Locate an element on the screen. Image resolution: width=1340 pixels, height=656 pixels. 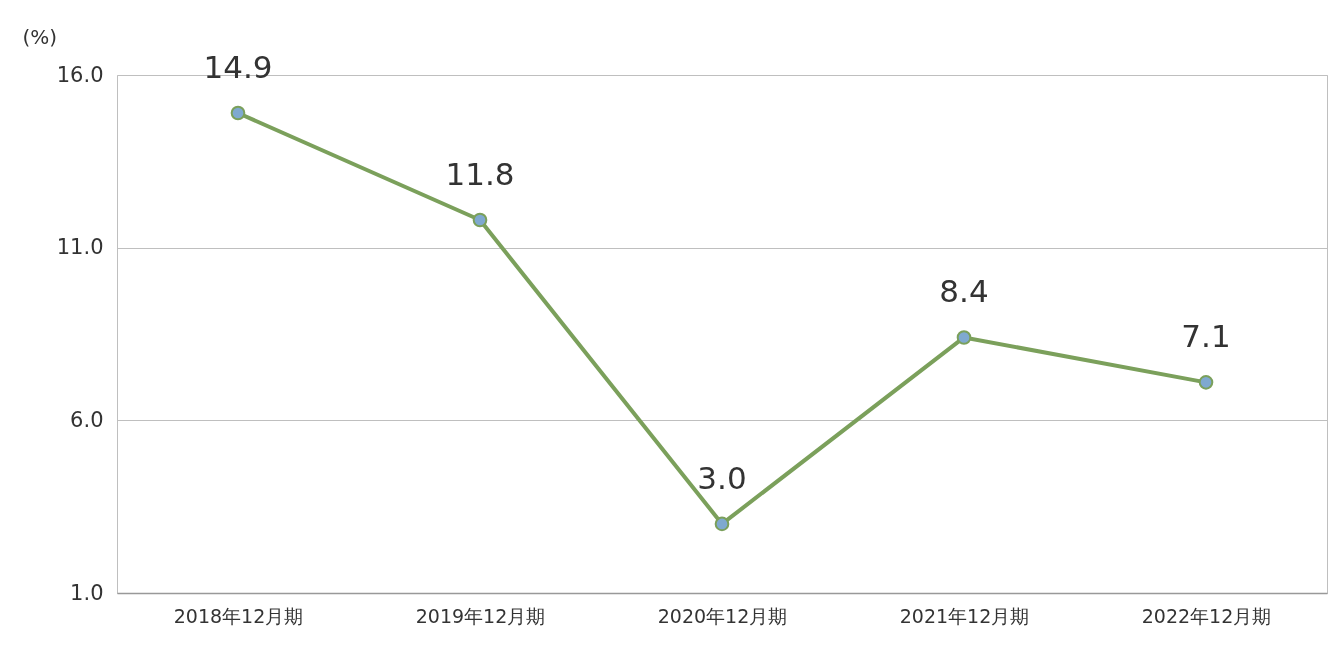
data-label: 7.1 is located at coordinates (1206, 336).